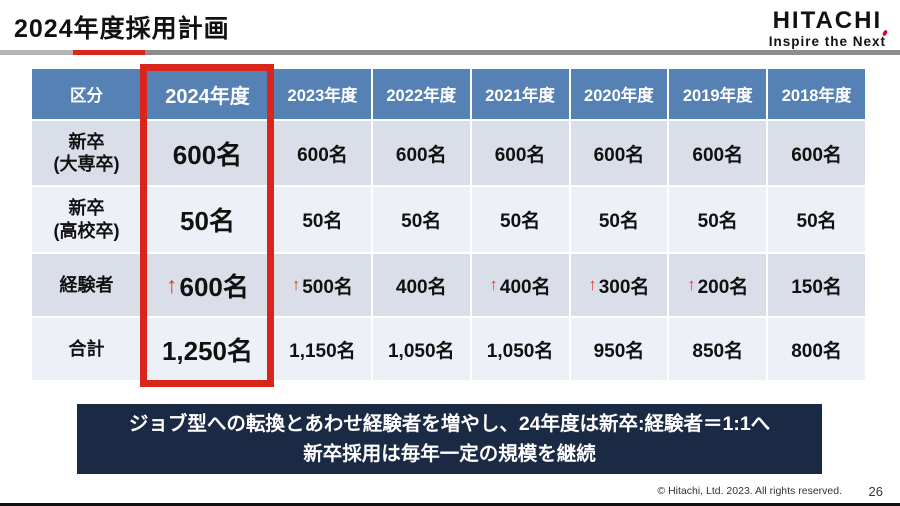 This screenshot has width=900, height=506. Describe the element at coordinates (619, 349) in the screenshot. I see `table-value-cell: 950名` at that location.